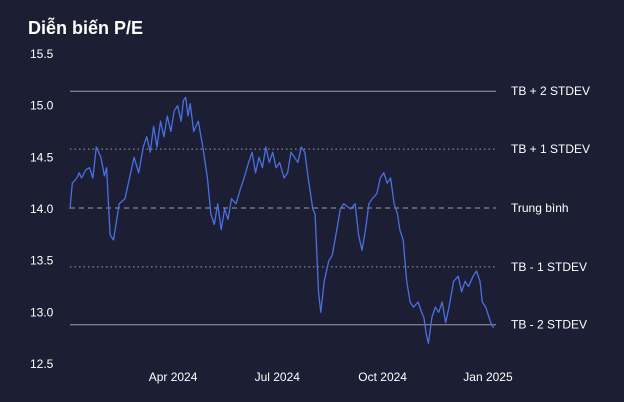 The width and height of the screenshot is (624, 402). Describe the element at coordinates (42, 157) in the screenshot. I see `y-tick-label: 14.5` at that location.